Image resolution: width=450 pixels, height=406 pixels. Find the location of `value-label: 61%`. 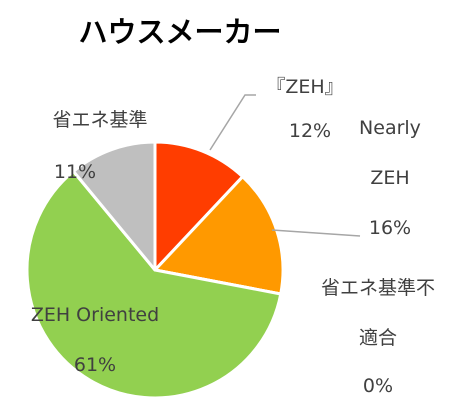

value-label: 61% is located at coordinates (95, 365).